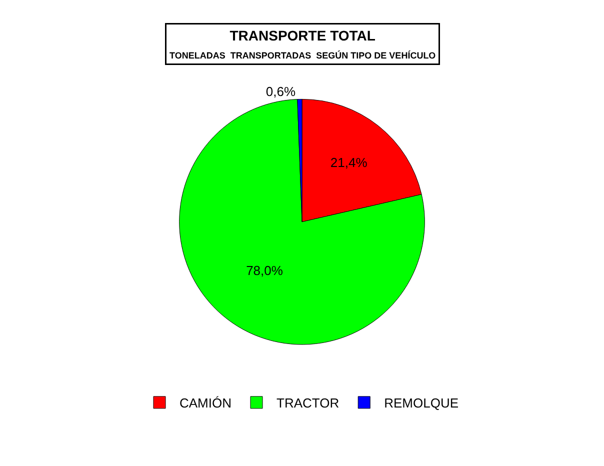  I want to click on data-label: 78,0%, so click(265, 270).